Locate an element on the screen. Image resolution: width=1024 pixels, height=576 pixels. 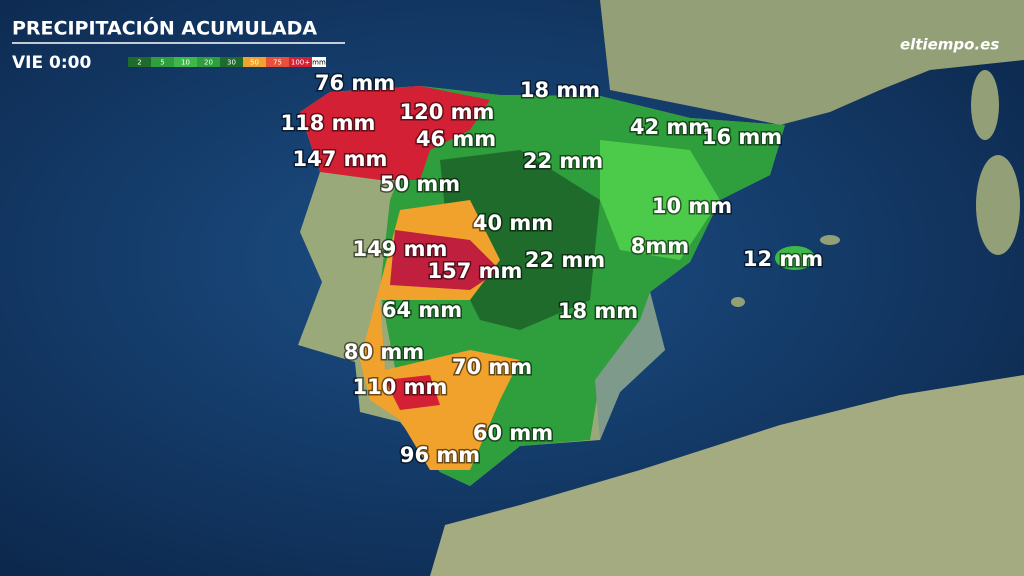
ibiza is located at coordinates (738, 302).